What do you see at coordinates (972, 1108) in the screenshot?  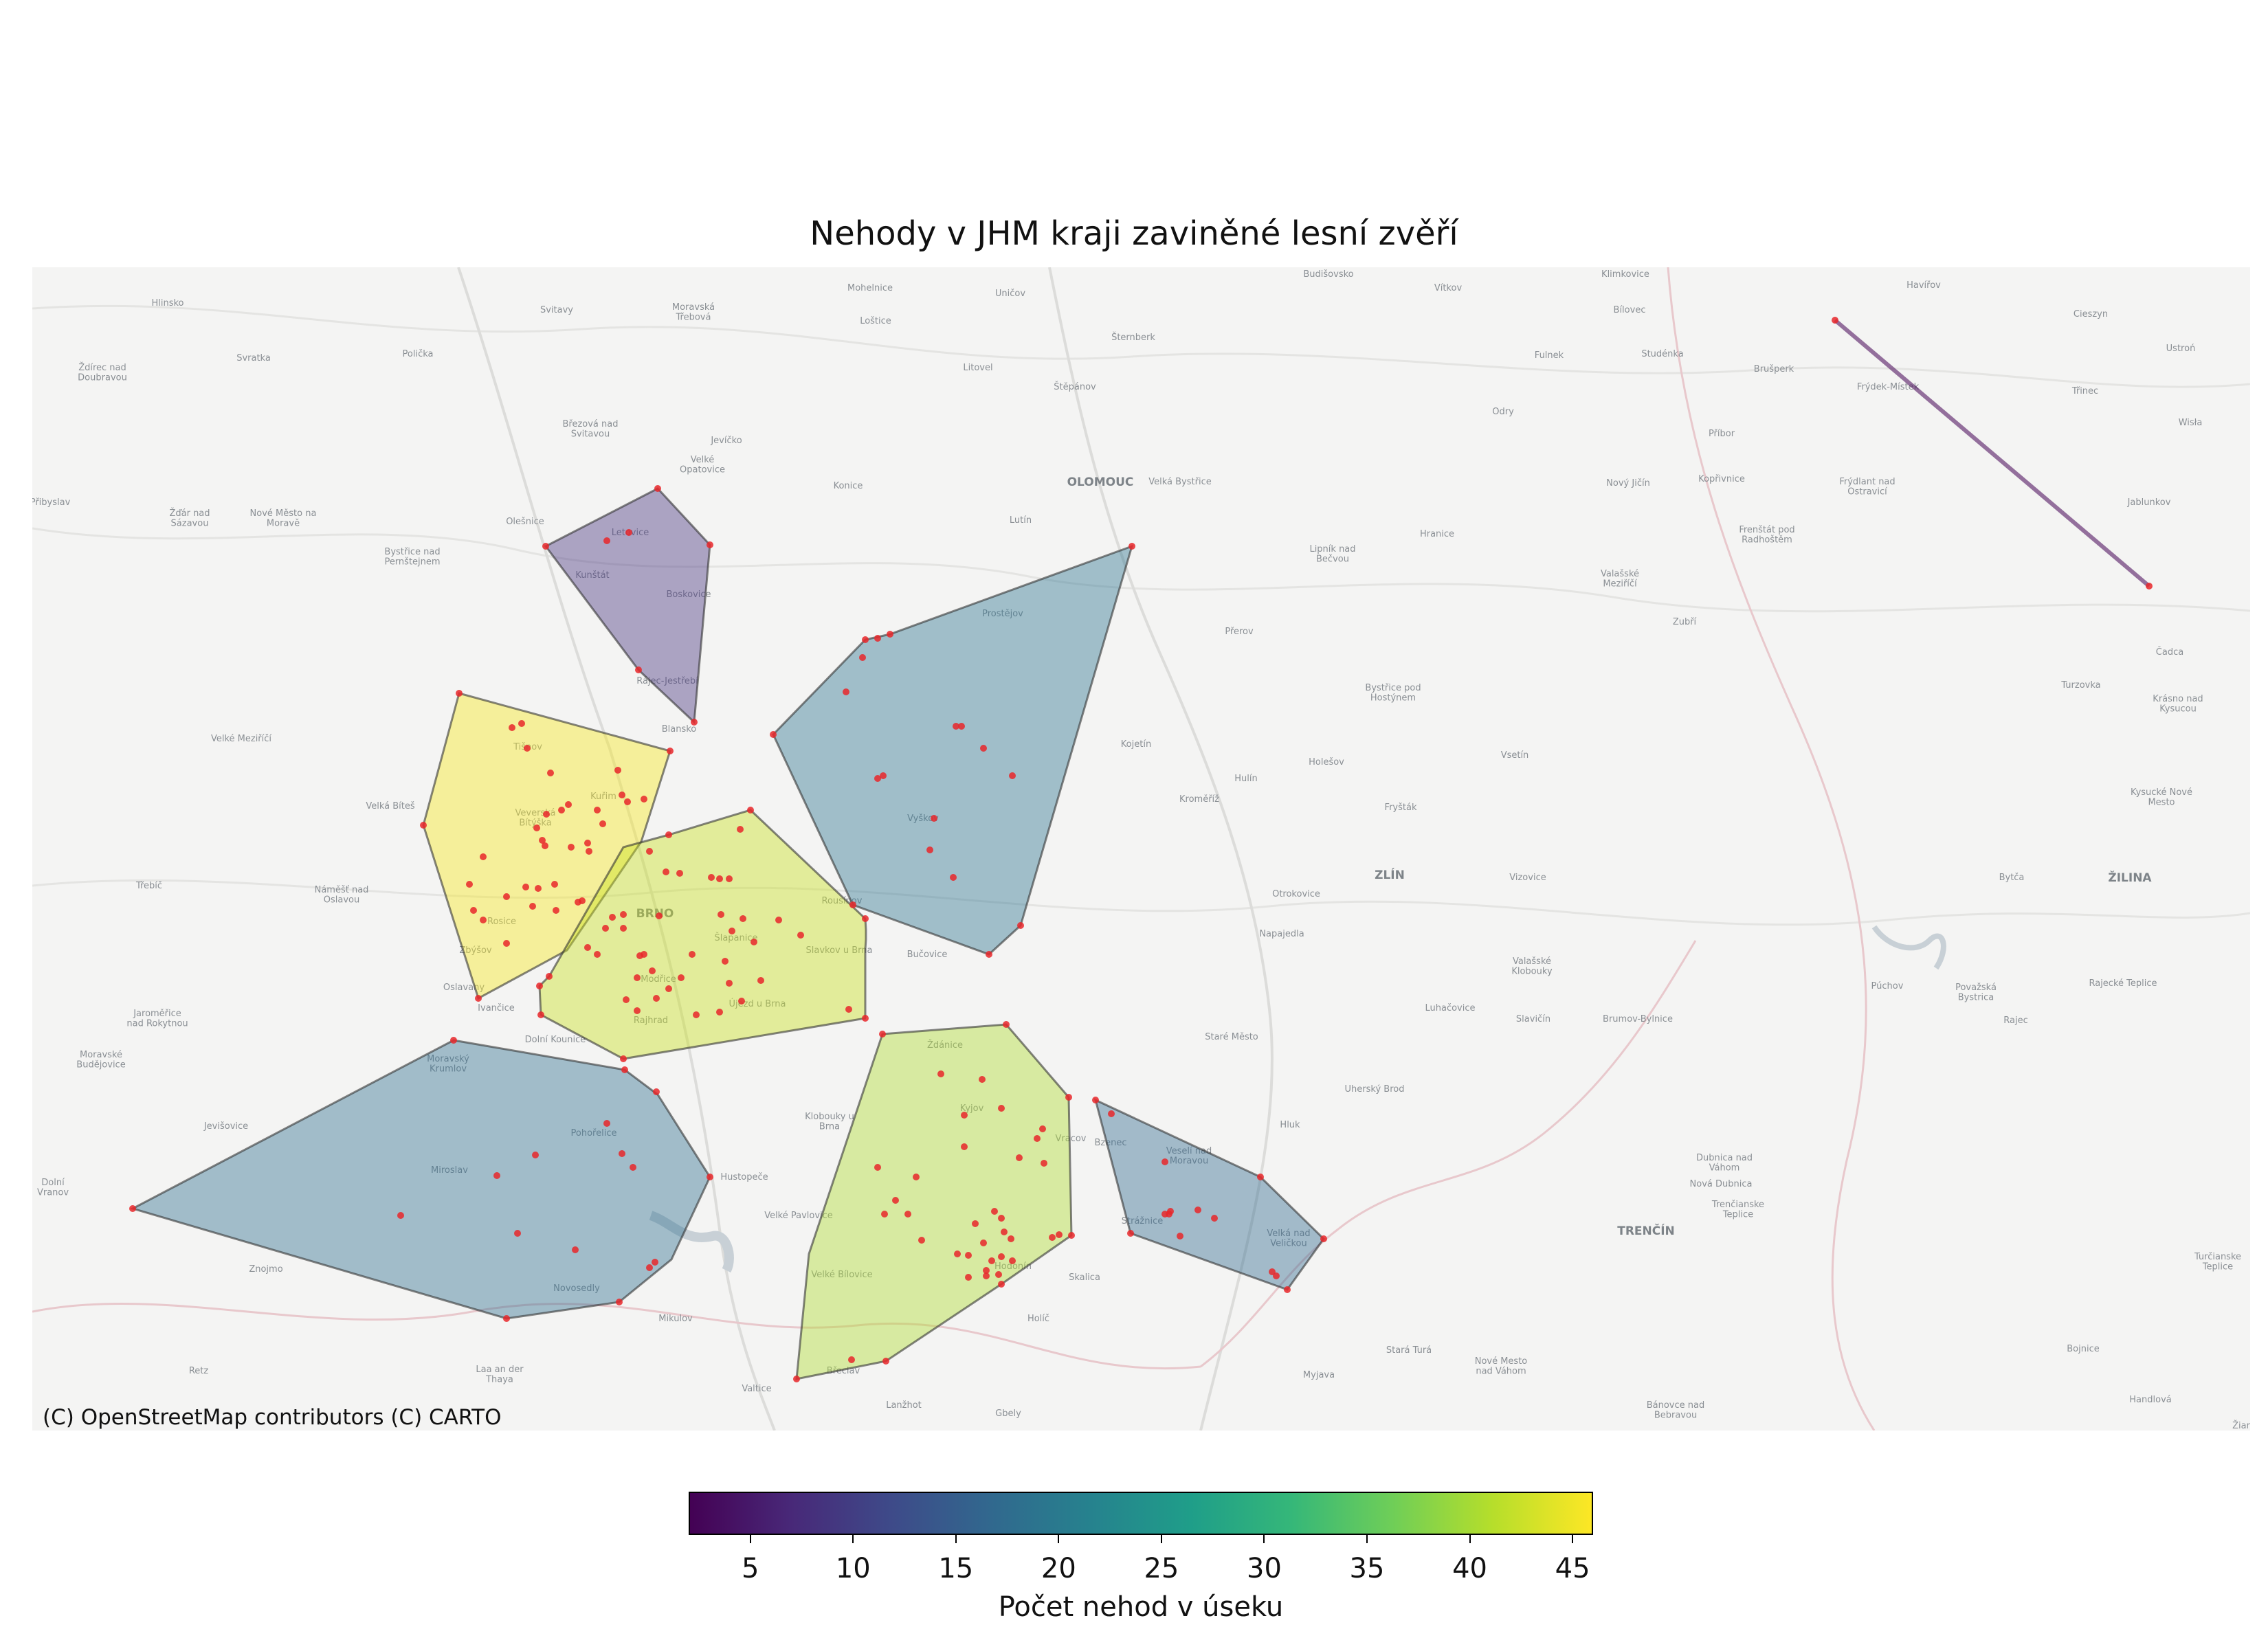 I see `place-label: Kyjov` at bounding box center [972, 1108].